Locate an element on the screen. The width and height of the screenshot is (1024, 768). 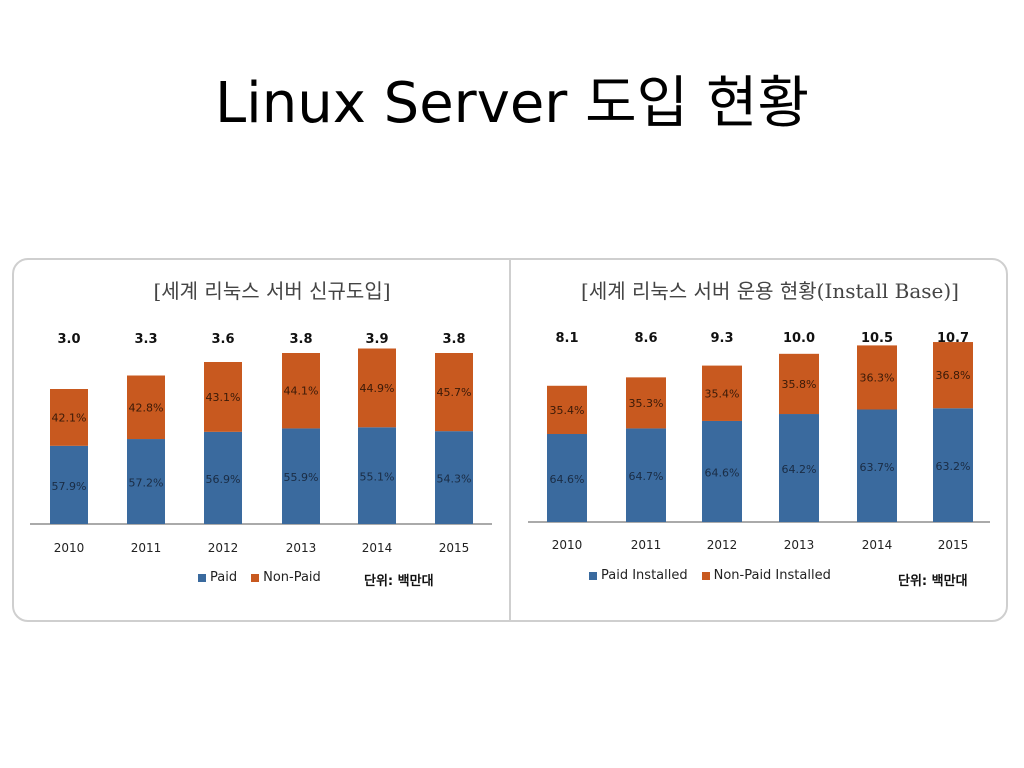
chart-1-paid-label-2010: 57.9% is located at coordinates (69, 486).